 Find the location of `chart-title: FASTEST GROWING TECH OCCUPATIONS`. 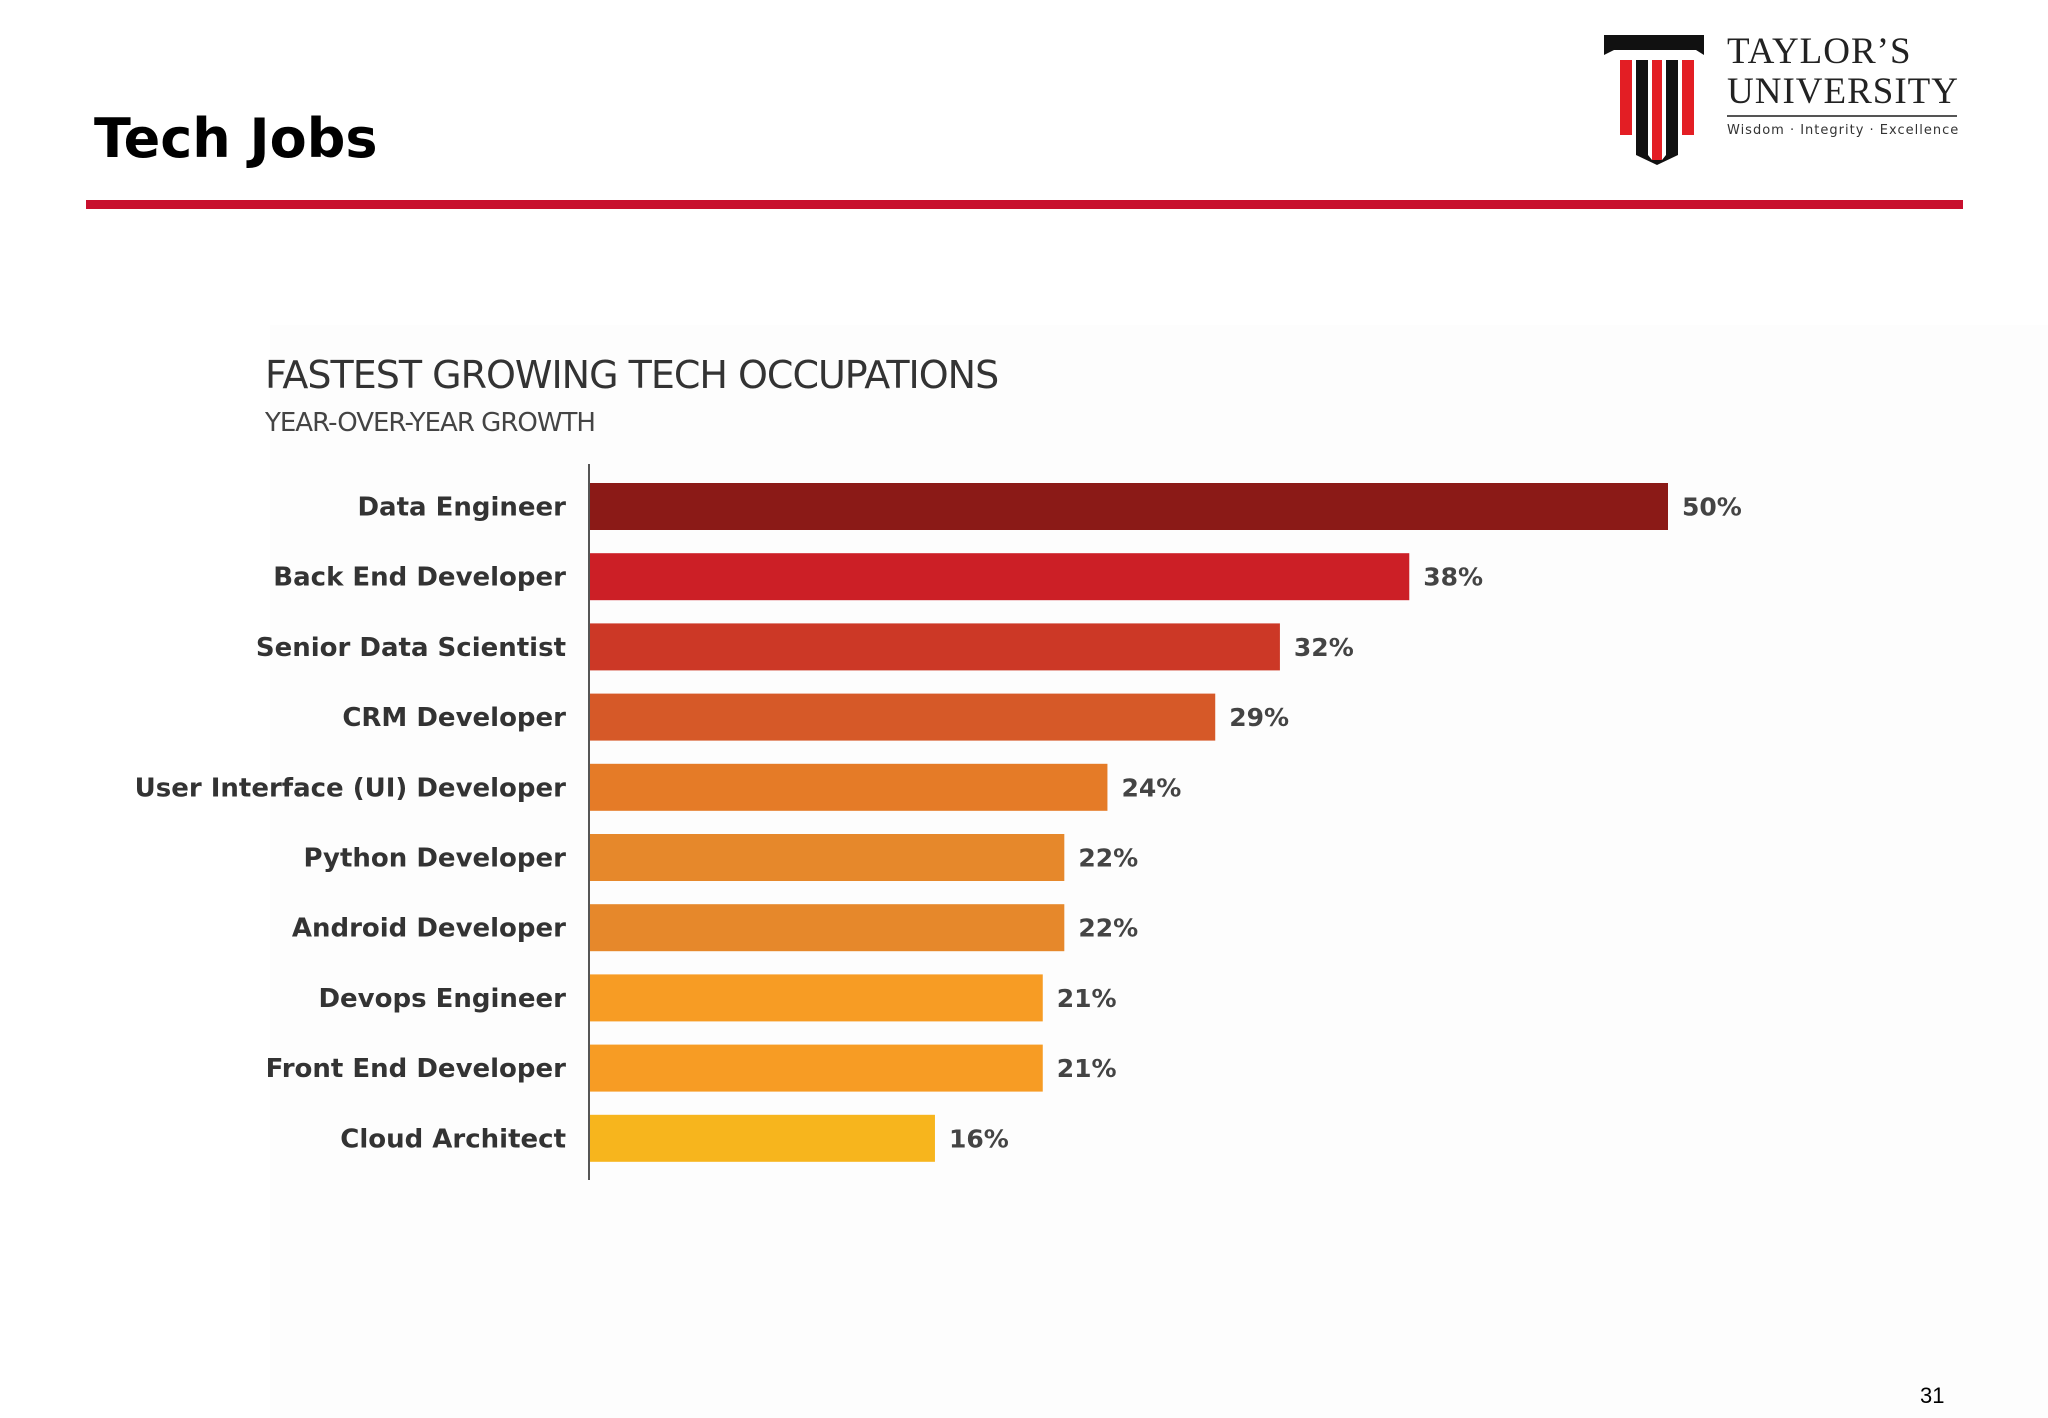

chart-title: FASTEST GROWING TECH OCCUPATIONS is located at coordinates (632, 375).